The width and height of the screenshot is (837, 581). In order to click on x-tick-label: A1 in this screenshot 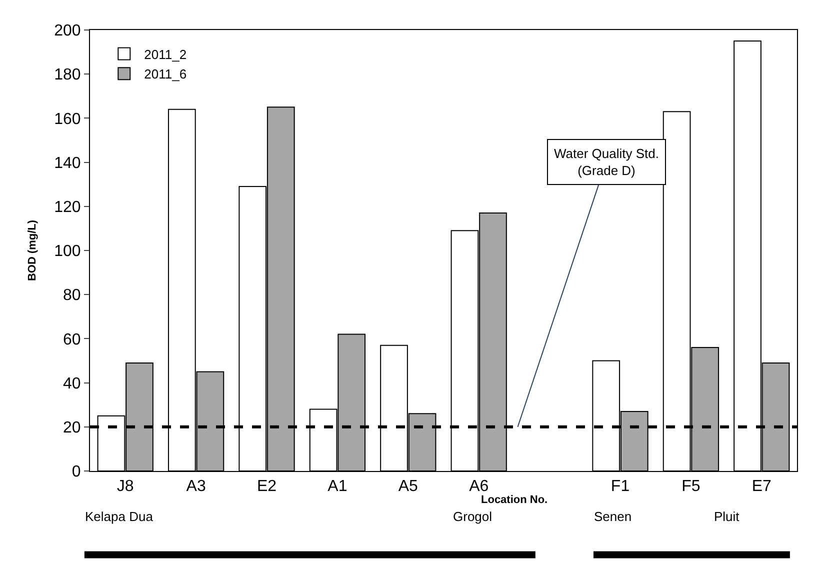, I will do `click(338, 487)`.